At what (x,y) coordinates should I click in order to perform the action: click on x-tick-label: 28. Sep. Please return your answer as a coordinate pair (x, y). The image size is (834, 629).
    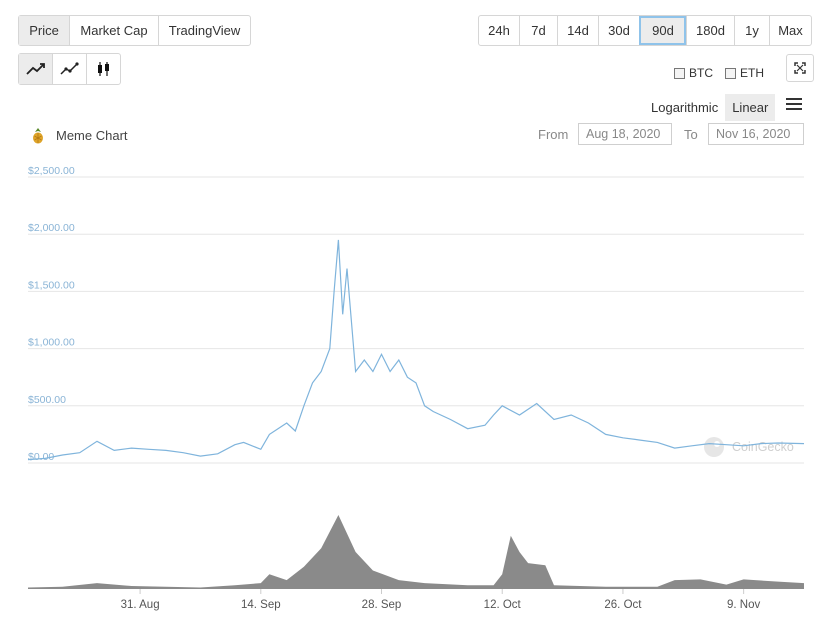
    Looking at the image, I should click on (382, 605).